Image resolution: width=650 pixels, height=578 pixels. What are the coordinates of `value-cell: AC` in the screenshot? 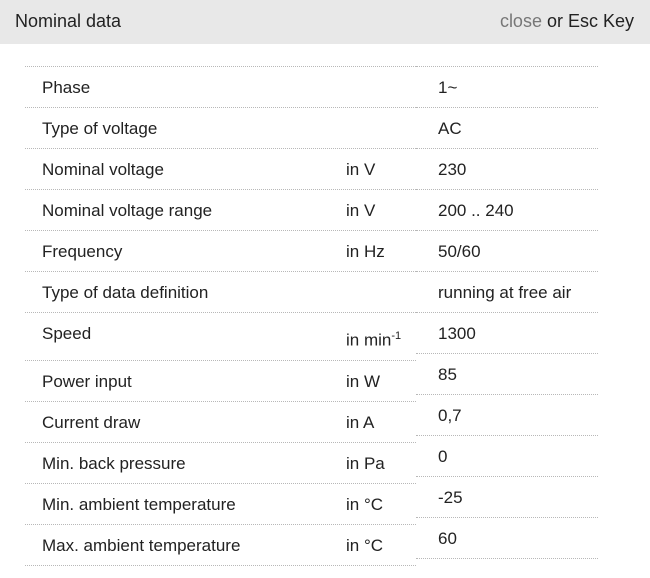 It's located at (507, 128).